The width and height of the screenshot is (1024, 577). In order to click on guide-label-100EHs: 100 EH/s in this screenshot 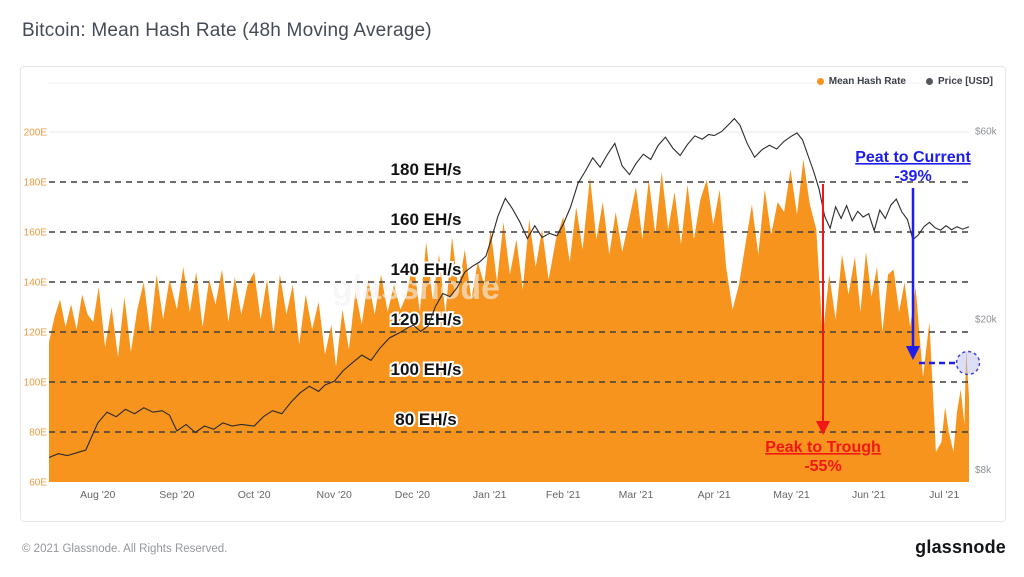, I will do `click(426, 369)`.